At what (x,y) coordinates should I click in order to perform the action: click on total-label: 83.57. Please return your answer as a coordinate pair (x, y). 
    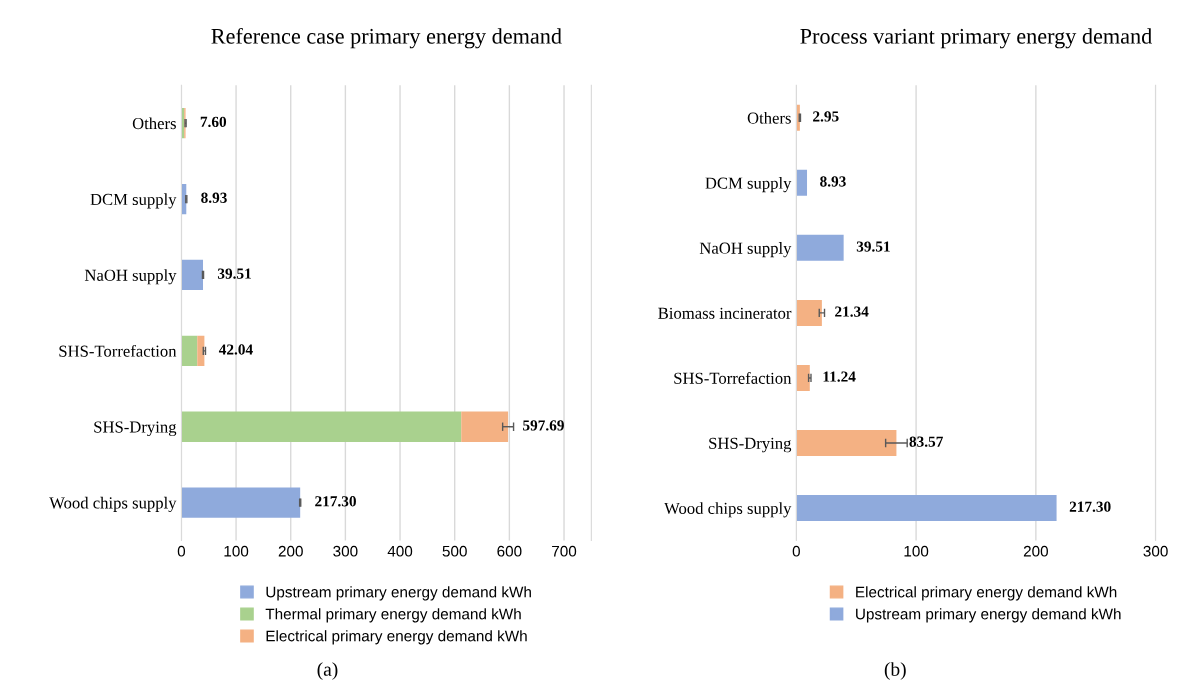
    Looking at the image, I should click on (926, 441).